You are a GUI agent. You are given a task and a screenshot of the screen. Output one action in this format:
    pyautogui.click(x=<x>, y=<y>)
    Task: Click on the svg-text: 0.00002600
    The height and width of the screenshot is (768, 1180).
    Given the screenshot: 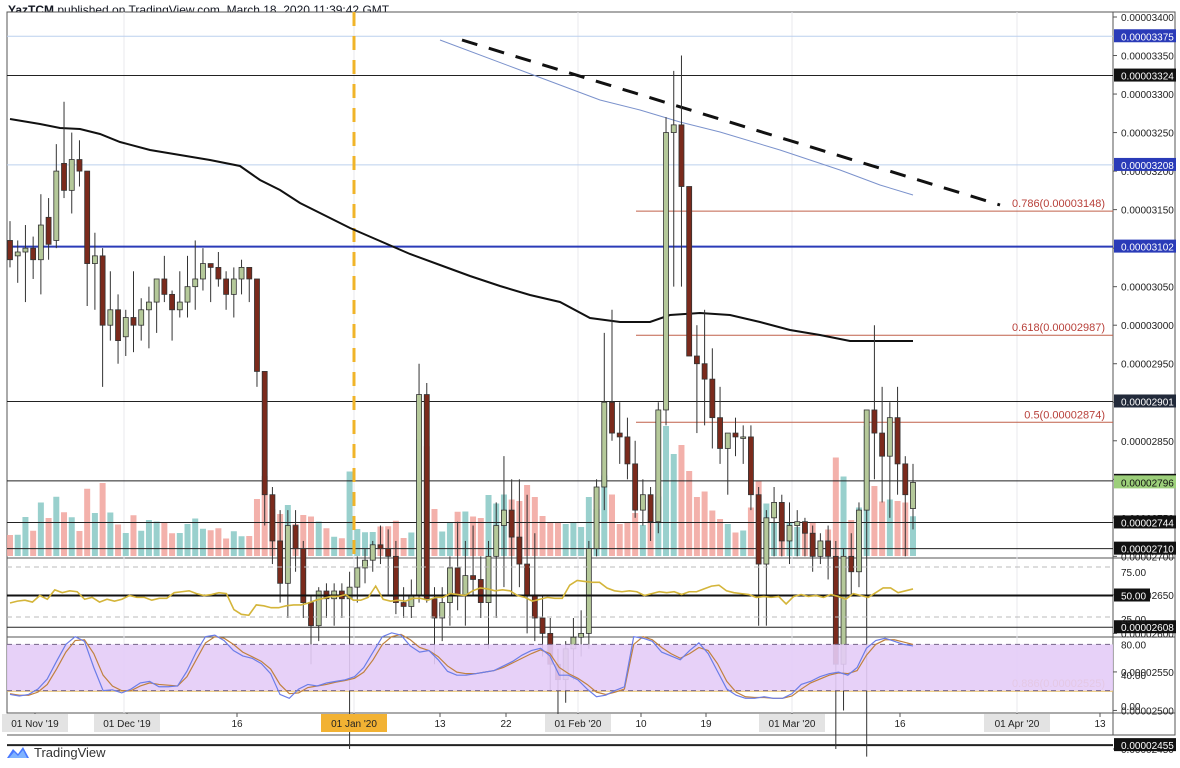 What is the action you would take?
    pyautogui.click(x=1147, y=634)
    